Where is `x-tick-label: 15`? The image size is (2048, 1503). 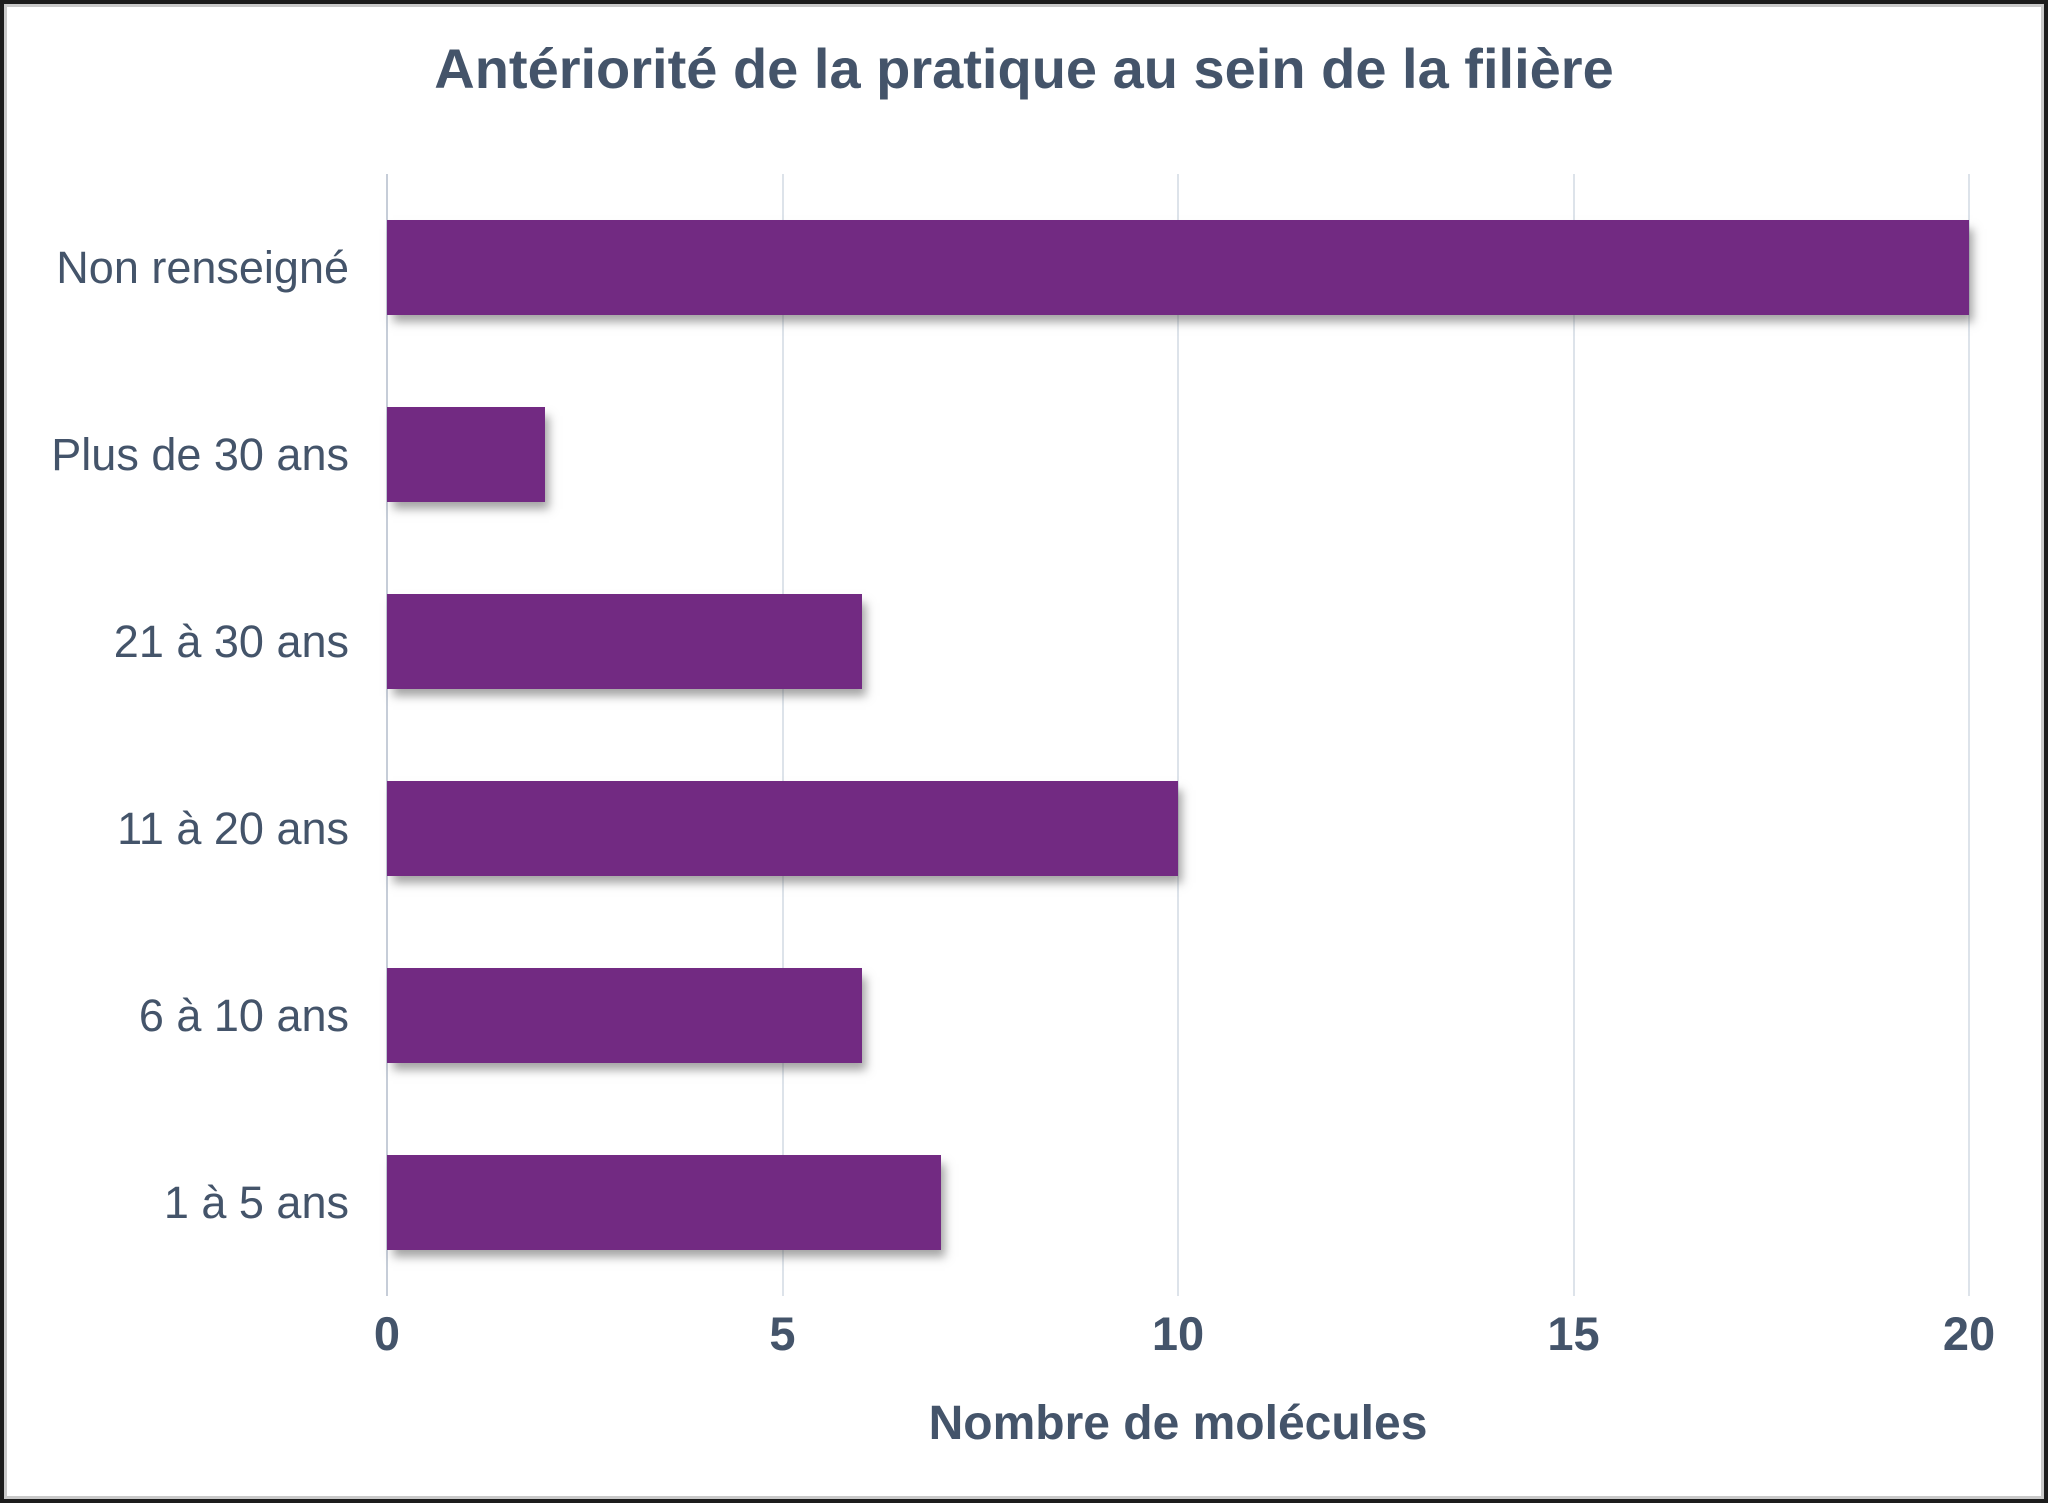 x-tick-label: 15 is located at coordinates (1573, 1333).